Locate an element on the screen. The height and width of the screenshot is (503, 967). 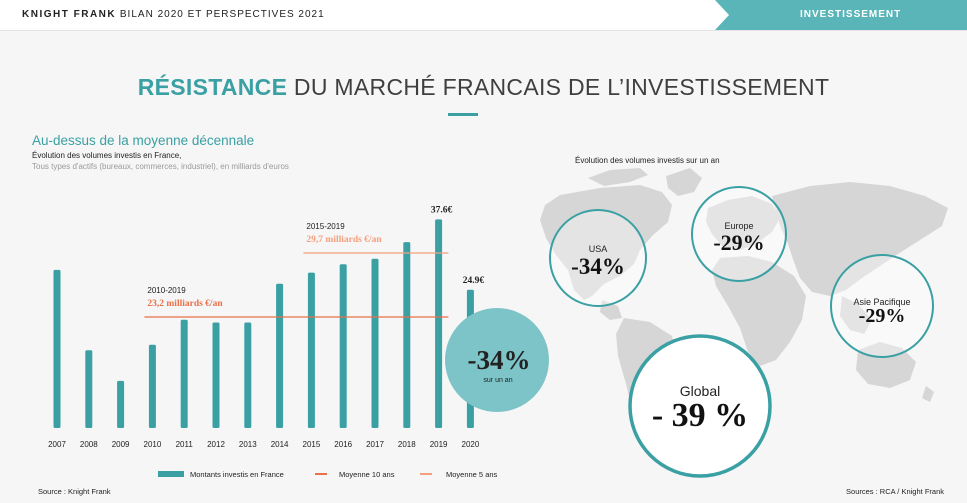
x-tick-2011: 2011 is located at coordinates (185, 444).